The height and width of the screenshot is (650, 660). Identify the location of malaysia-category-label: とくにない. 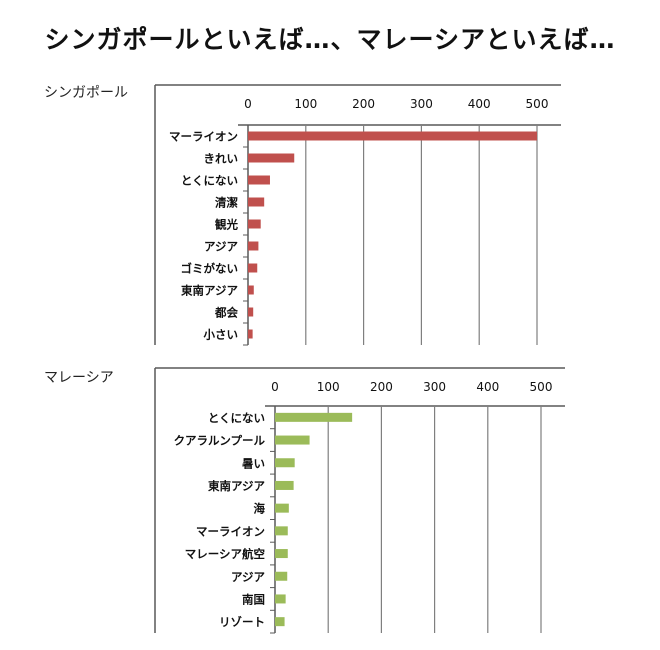
(236, 418).